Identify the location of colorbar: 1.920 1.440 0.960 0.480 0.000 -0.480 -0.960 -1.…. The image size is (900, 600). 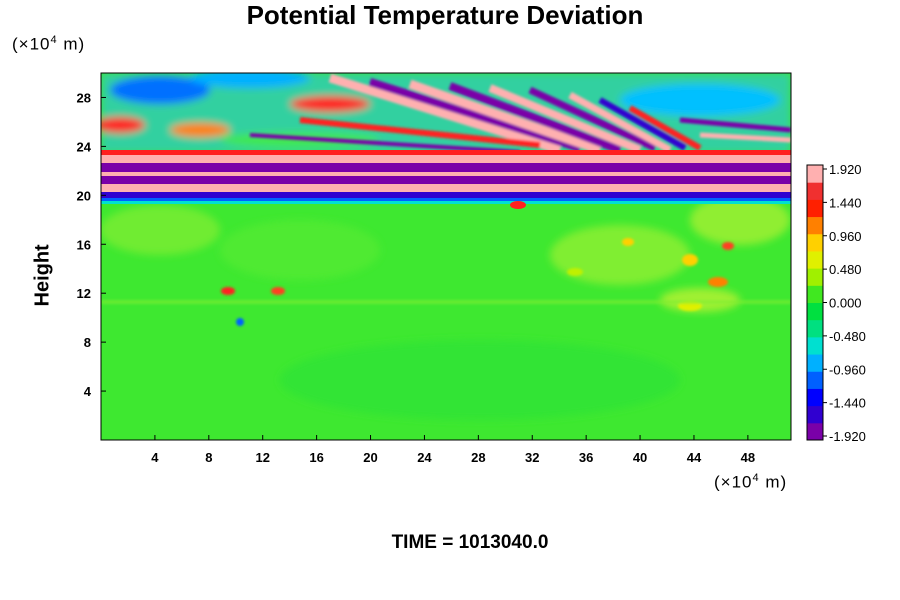
(836, 303).